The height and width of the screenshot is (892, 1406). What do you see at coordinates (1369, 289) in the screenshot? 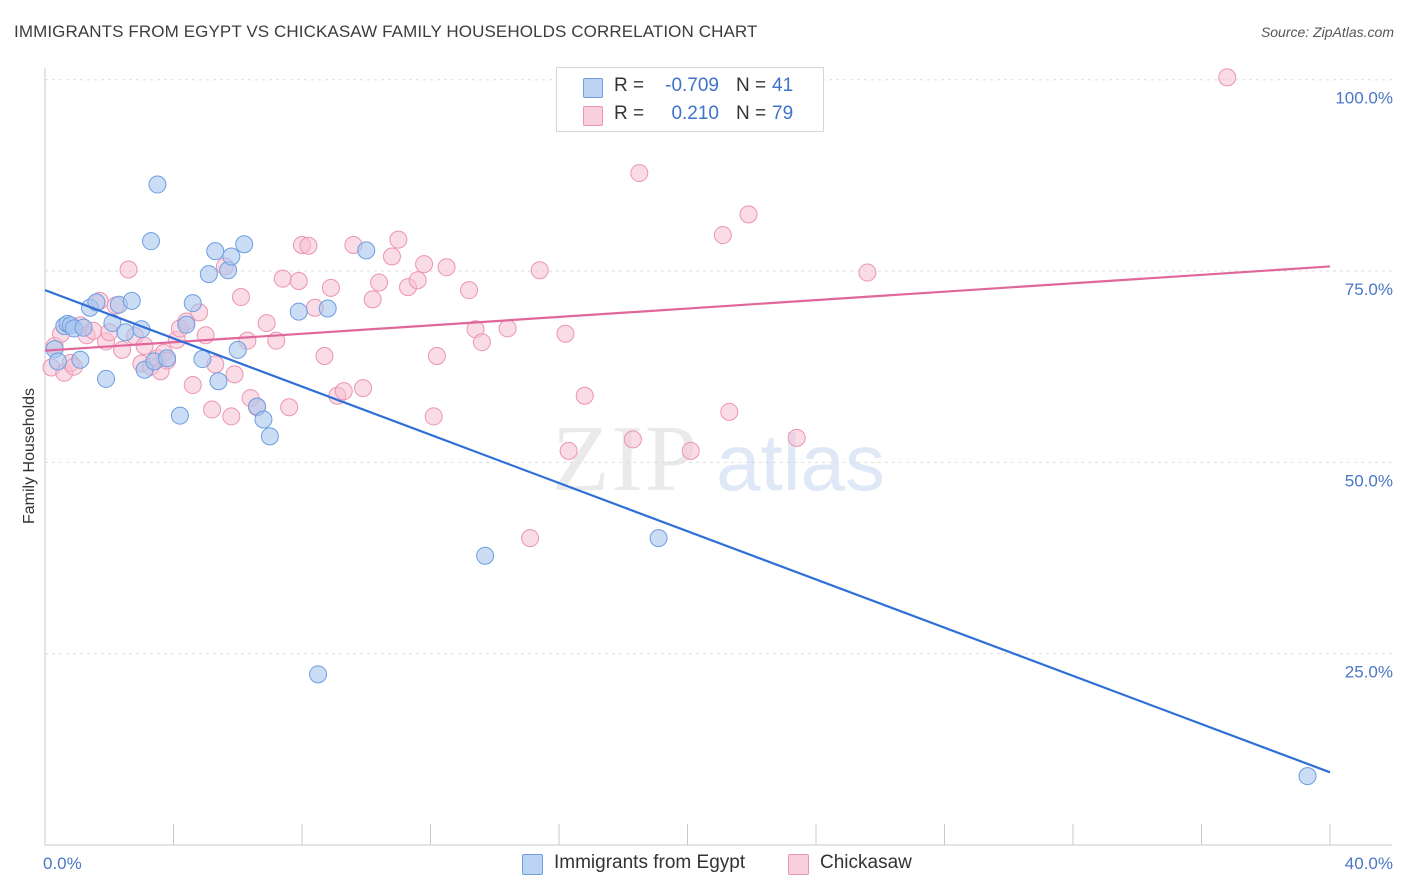
I see `y-tick-label-2: 75.0%` at bounding box center [1369, 289].